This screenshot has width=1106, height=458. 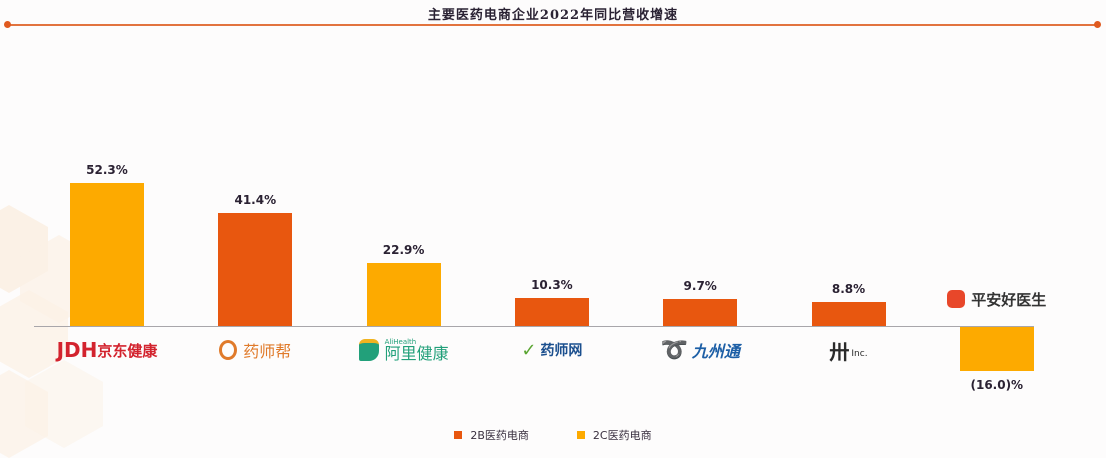 What do you see at coordinates (552, 284) in the screenshot?
I see `bar-value-label: 10.3%` at bounding box center [552, 284].